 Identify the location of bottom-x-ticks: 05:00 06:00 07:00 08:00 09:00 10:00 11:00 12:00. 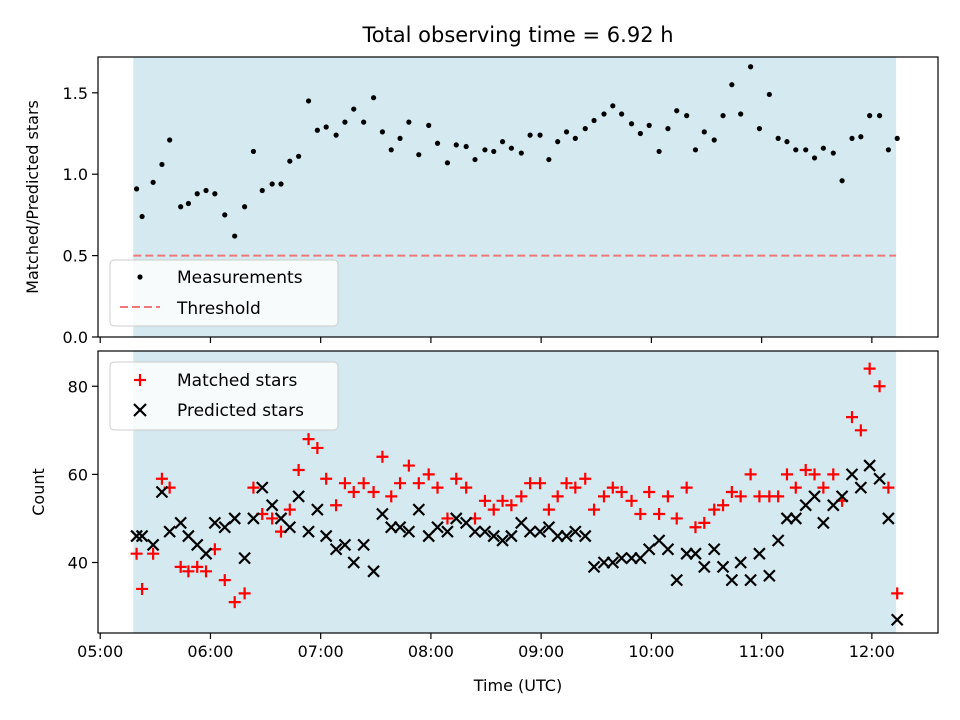
(486, 647).